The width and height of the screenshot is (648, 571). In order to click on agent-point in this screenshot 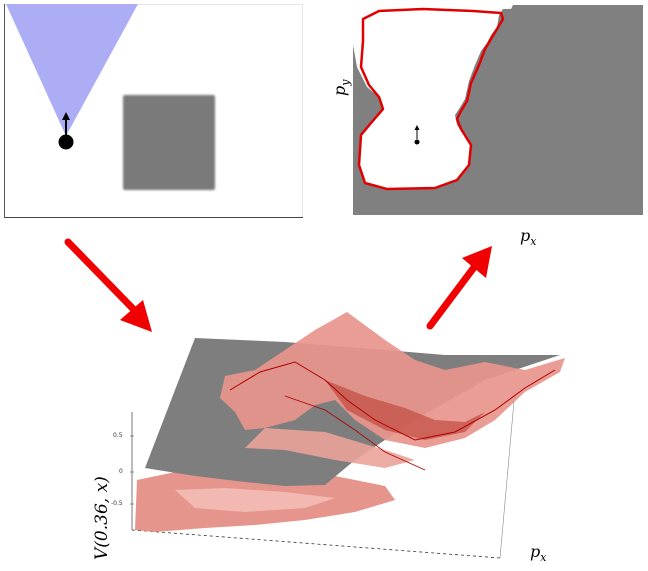, I will do `click(417, 142)`.